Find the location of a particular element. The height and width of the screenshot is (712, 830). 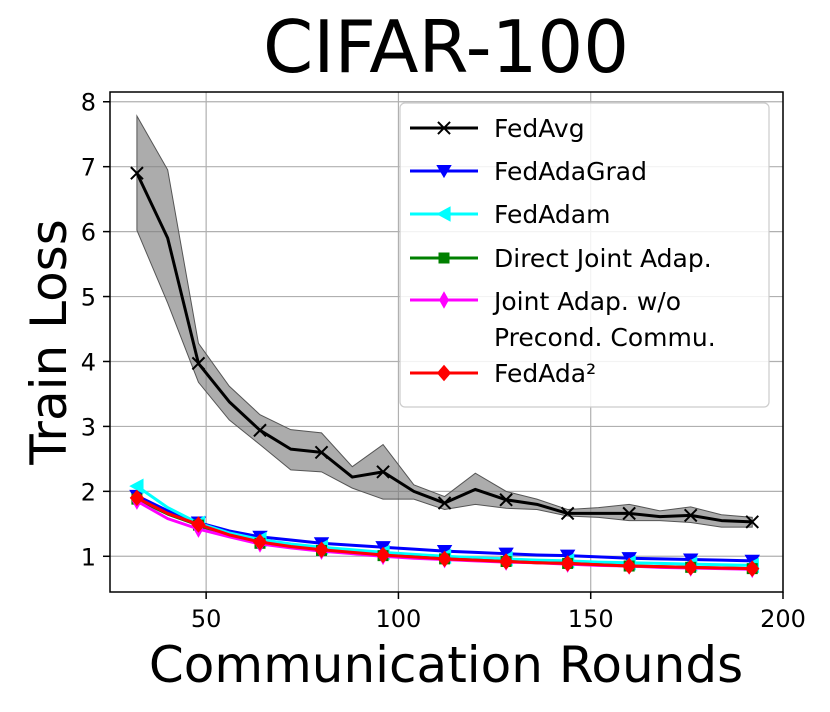

legend-label: Precond. Commu. is located at coordinates (605, 337).